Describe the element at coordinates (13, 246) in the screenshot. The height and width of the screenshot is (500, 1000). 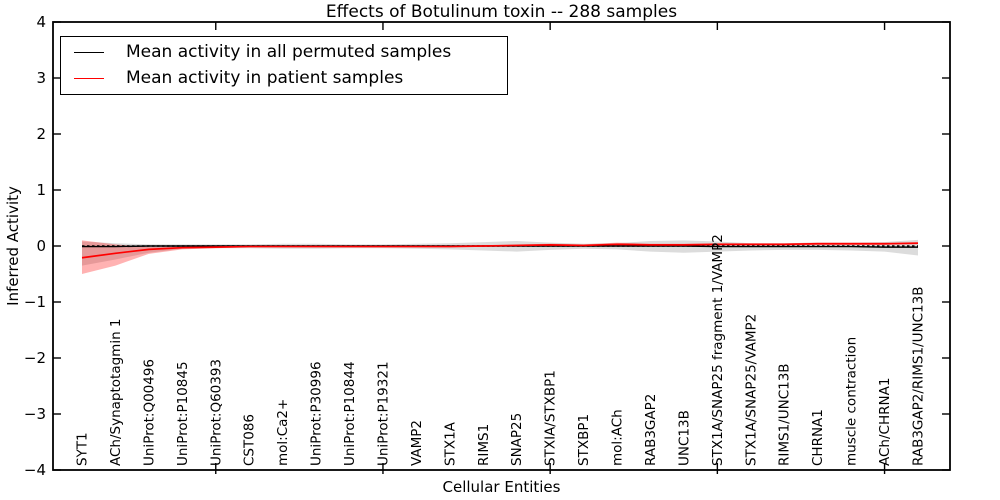
I see `y-axis-label: Inferred Activity` at that location.